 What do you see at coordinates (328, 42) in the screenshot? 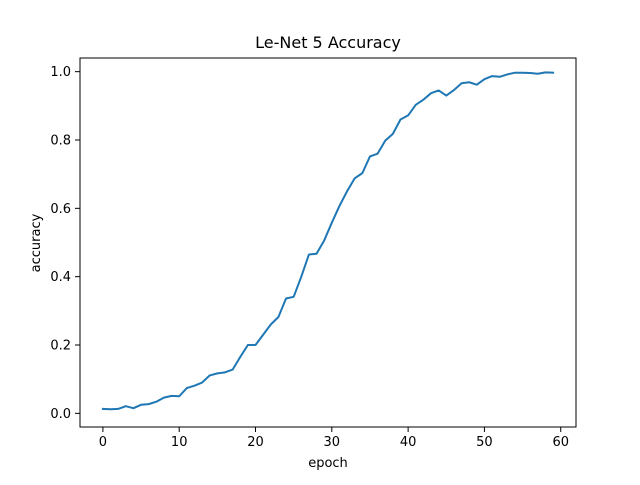
I see `chart-title: Le-Net 5 Accuracy` at bounding box center [328, 42].